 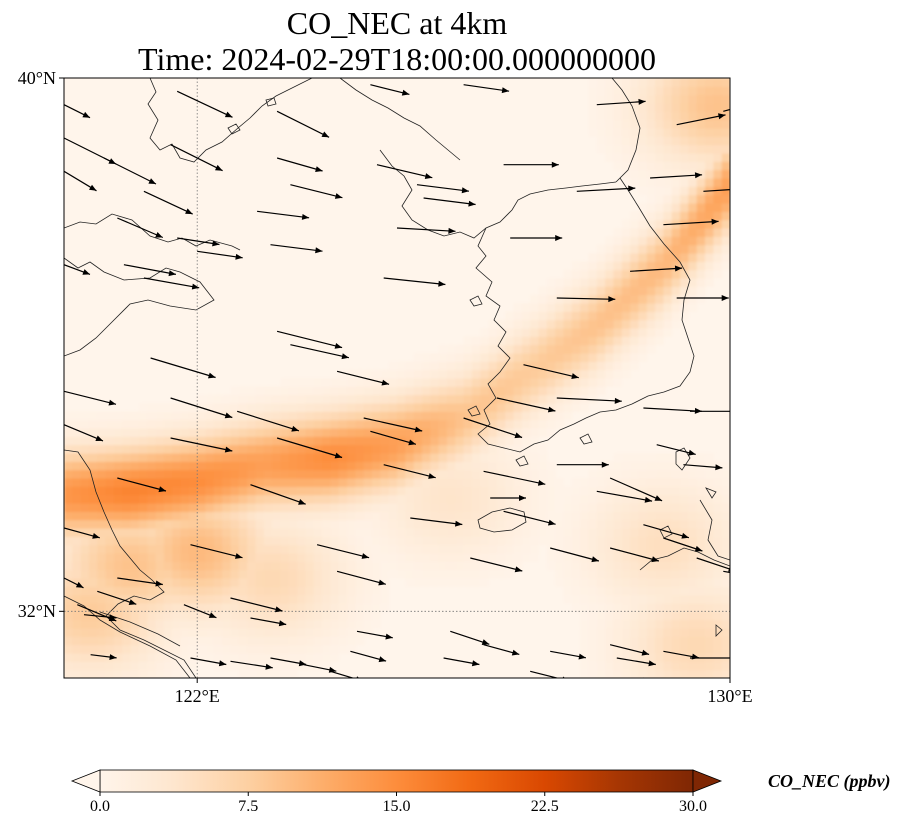 What do you see at coordinates (707, 781) in the screenshot?
I see `colorbar-extend-high` at bounding box center [707, 781].